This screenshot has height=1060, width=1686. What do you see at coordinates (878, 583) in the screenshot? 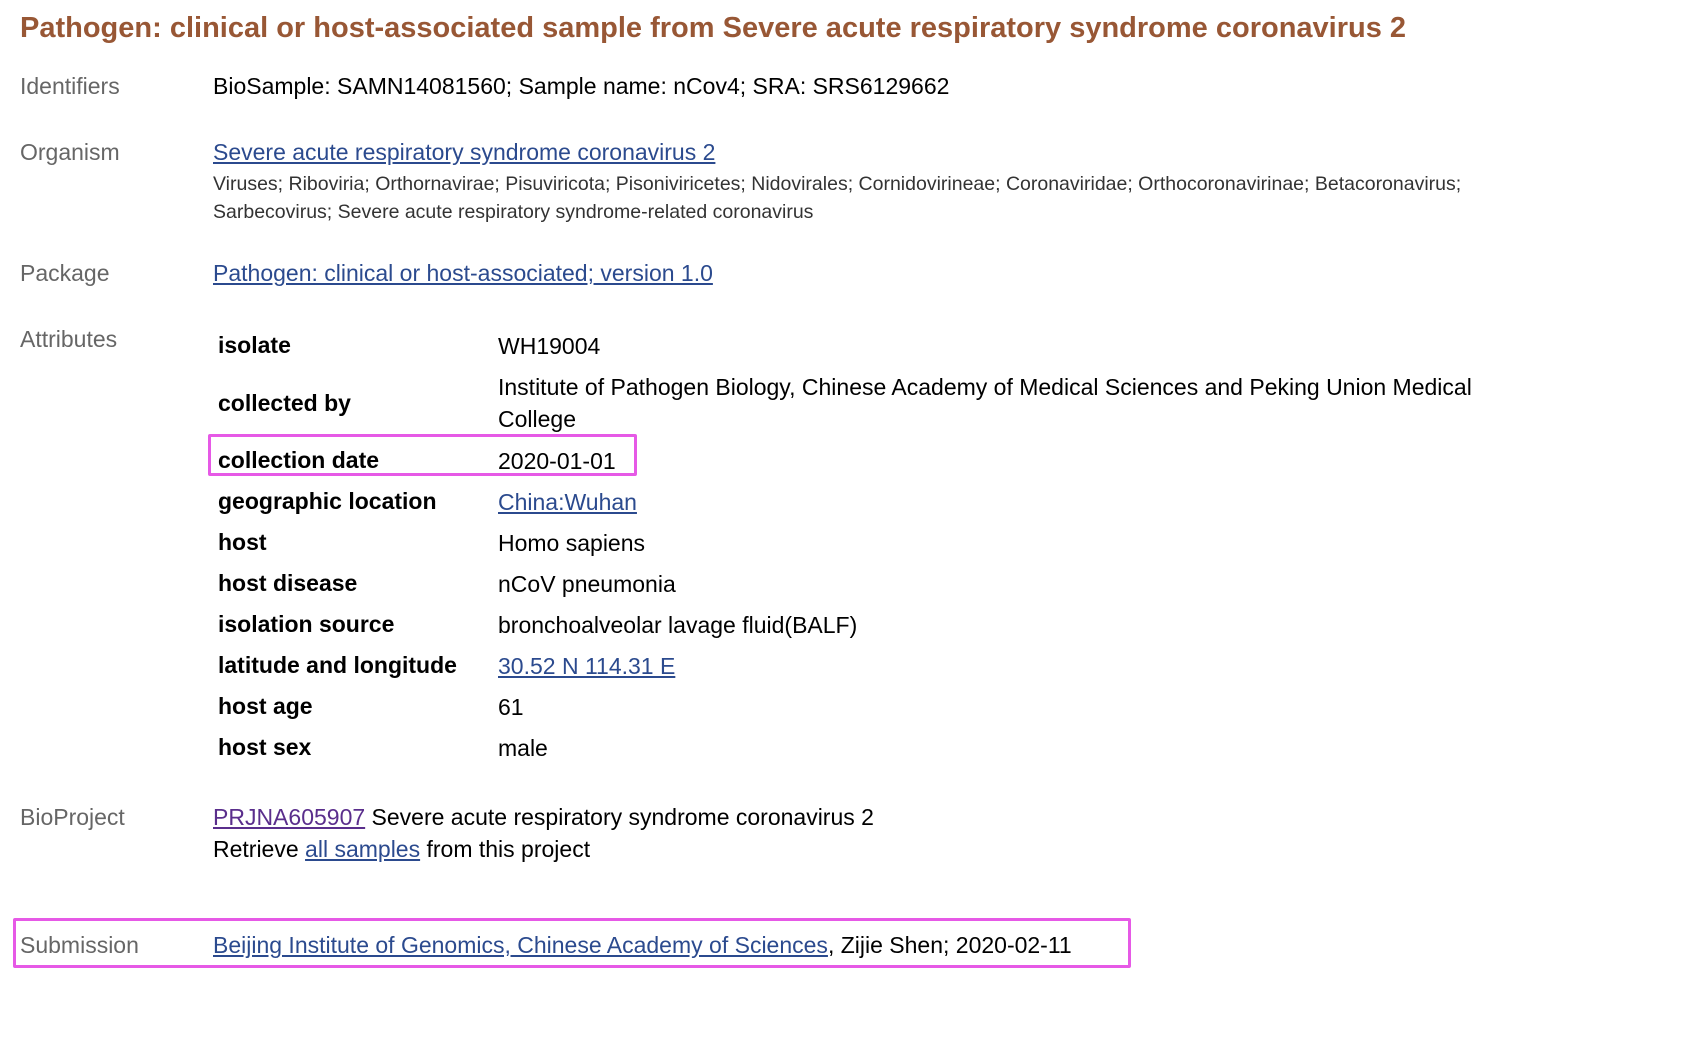
I see `attribute-row-host-disease: host disease nCoV pneumonia` at bounding box center [878, 583].